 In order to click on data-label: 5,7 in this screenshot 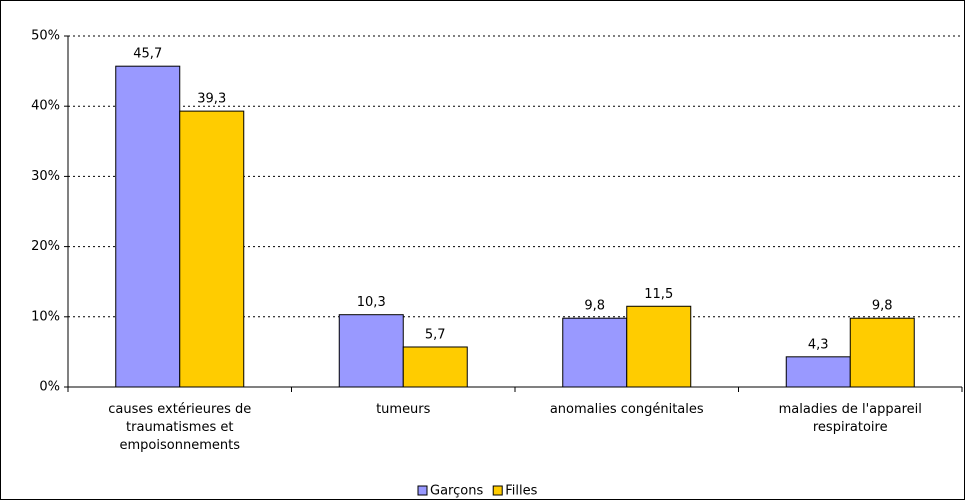, I will do `click(435, 334)`.